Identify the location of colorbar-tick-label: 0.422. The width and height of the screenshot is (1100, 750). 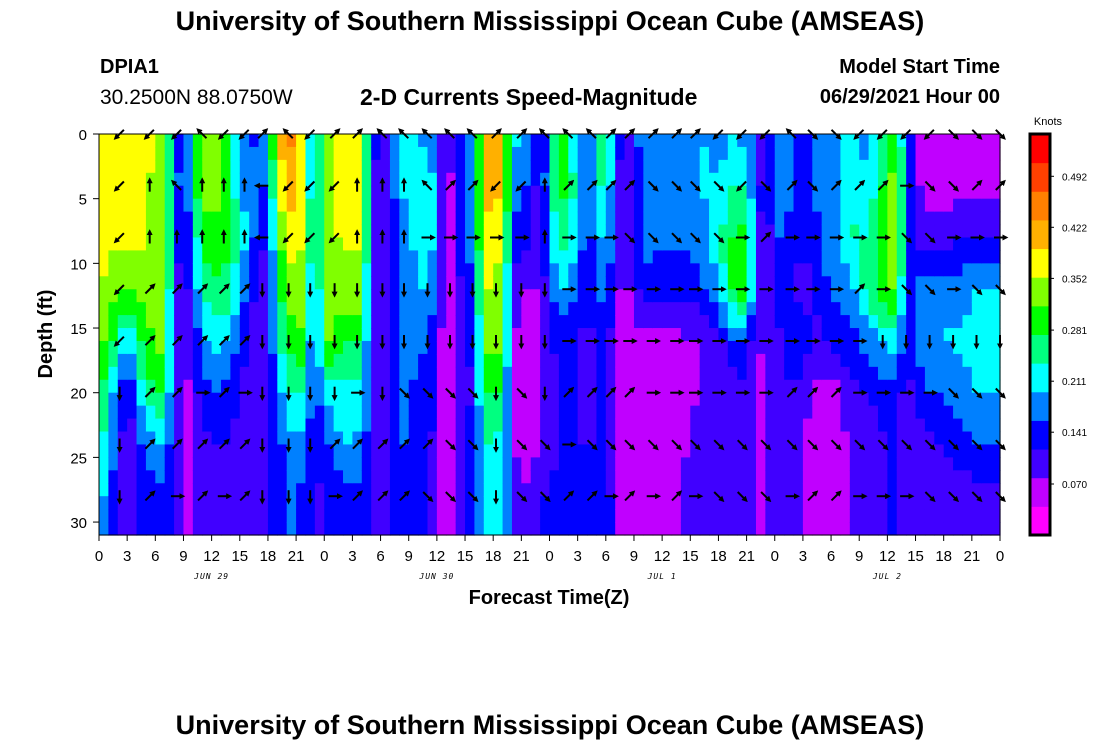
(1074, 228).